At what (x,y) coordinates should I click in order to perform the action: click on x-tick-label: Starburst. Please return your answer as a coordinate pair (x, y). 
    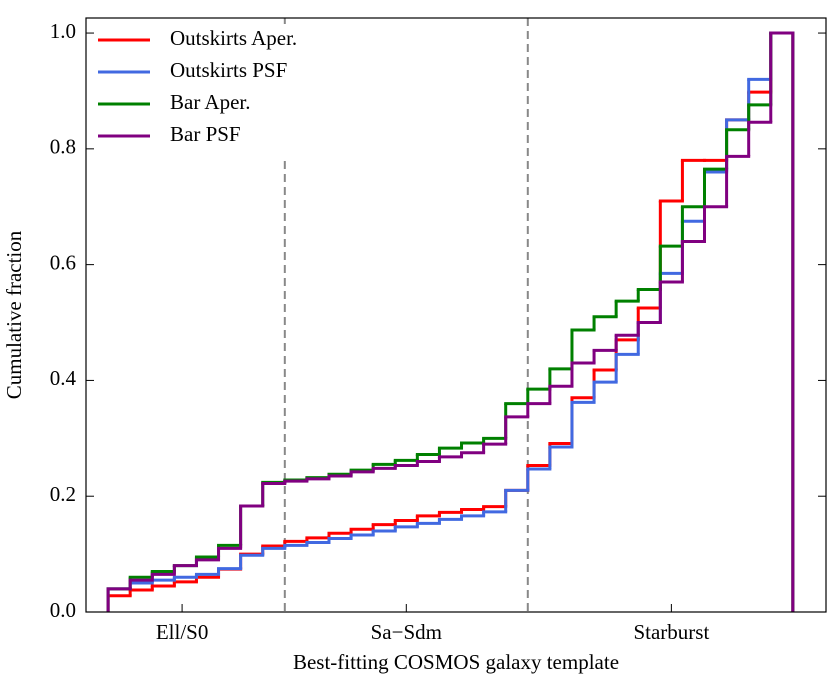
    Looking at the image, I should click on (671, 632).